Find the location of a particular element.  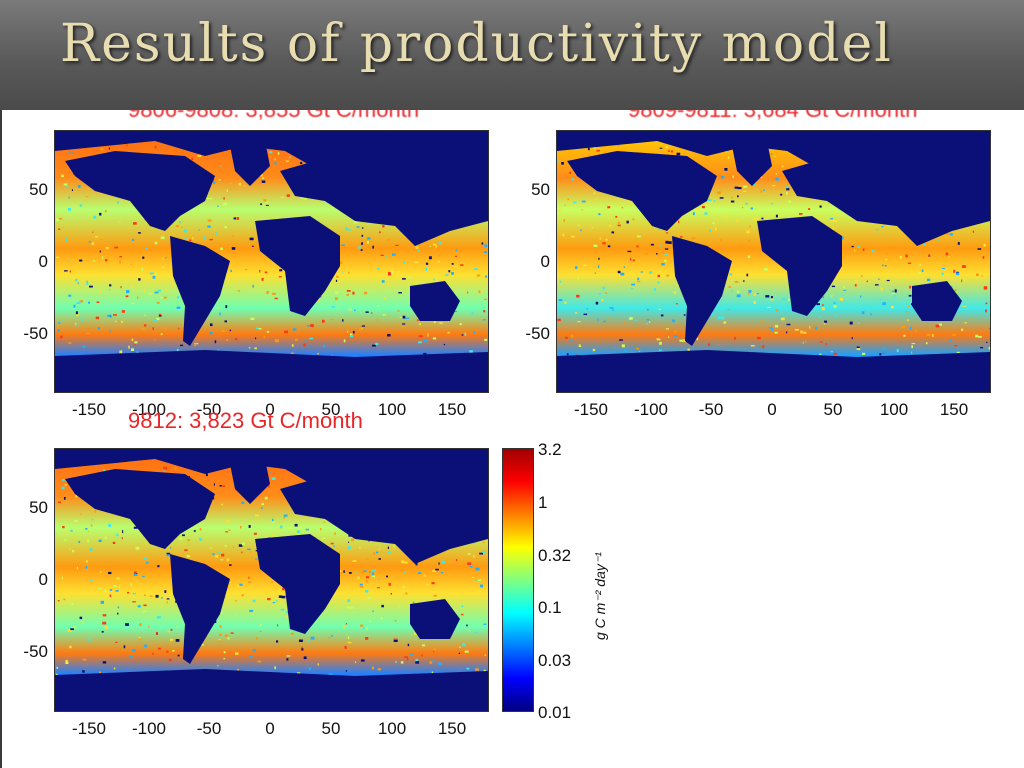

map1-xtick-neg50: -50 is located at coordinates (209, 409).